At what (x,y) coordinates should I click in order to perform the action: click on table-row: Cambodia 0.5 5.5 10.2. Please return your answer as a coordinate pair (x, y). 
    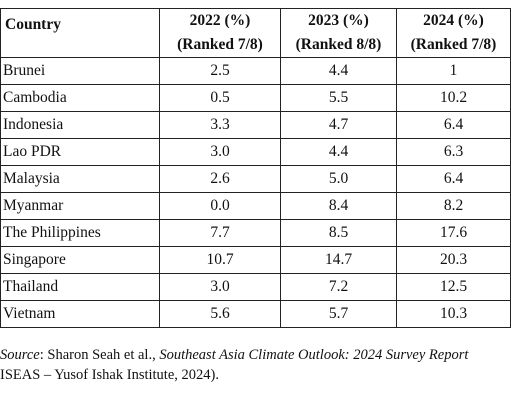
    Looking at the image, I should click on (255, 98).